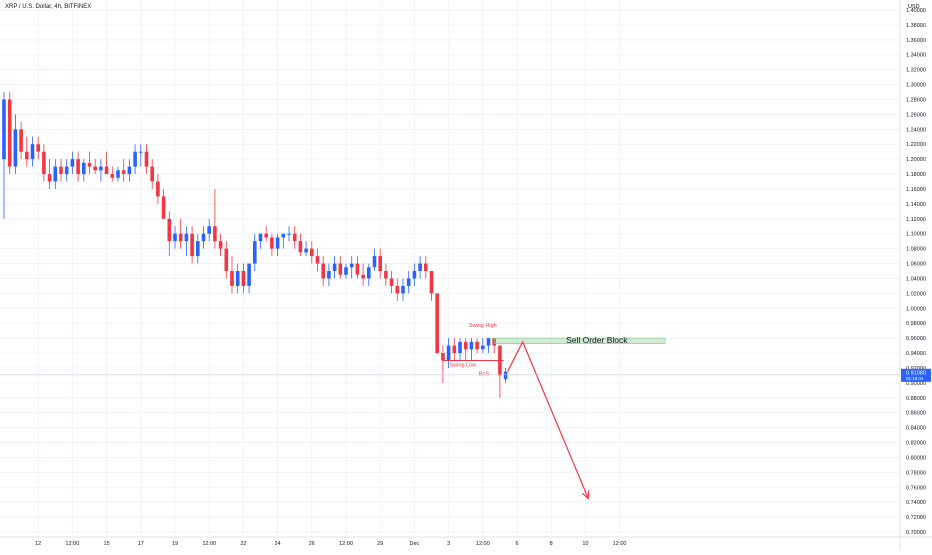 Image resolution: width=932 pixels, height=555 pixels. What do you see at coordinates (916, 339) in the screenshot?
I see `price-tick-label: 0.96000` at bounding box center [916, 339].